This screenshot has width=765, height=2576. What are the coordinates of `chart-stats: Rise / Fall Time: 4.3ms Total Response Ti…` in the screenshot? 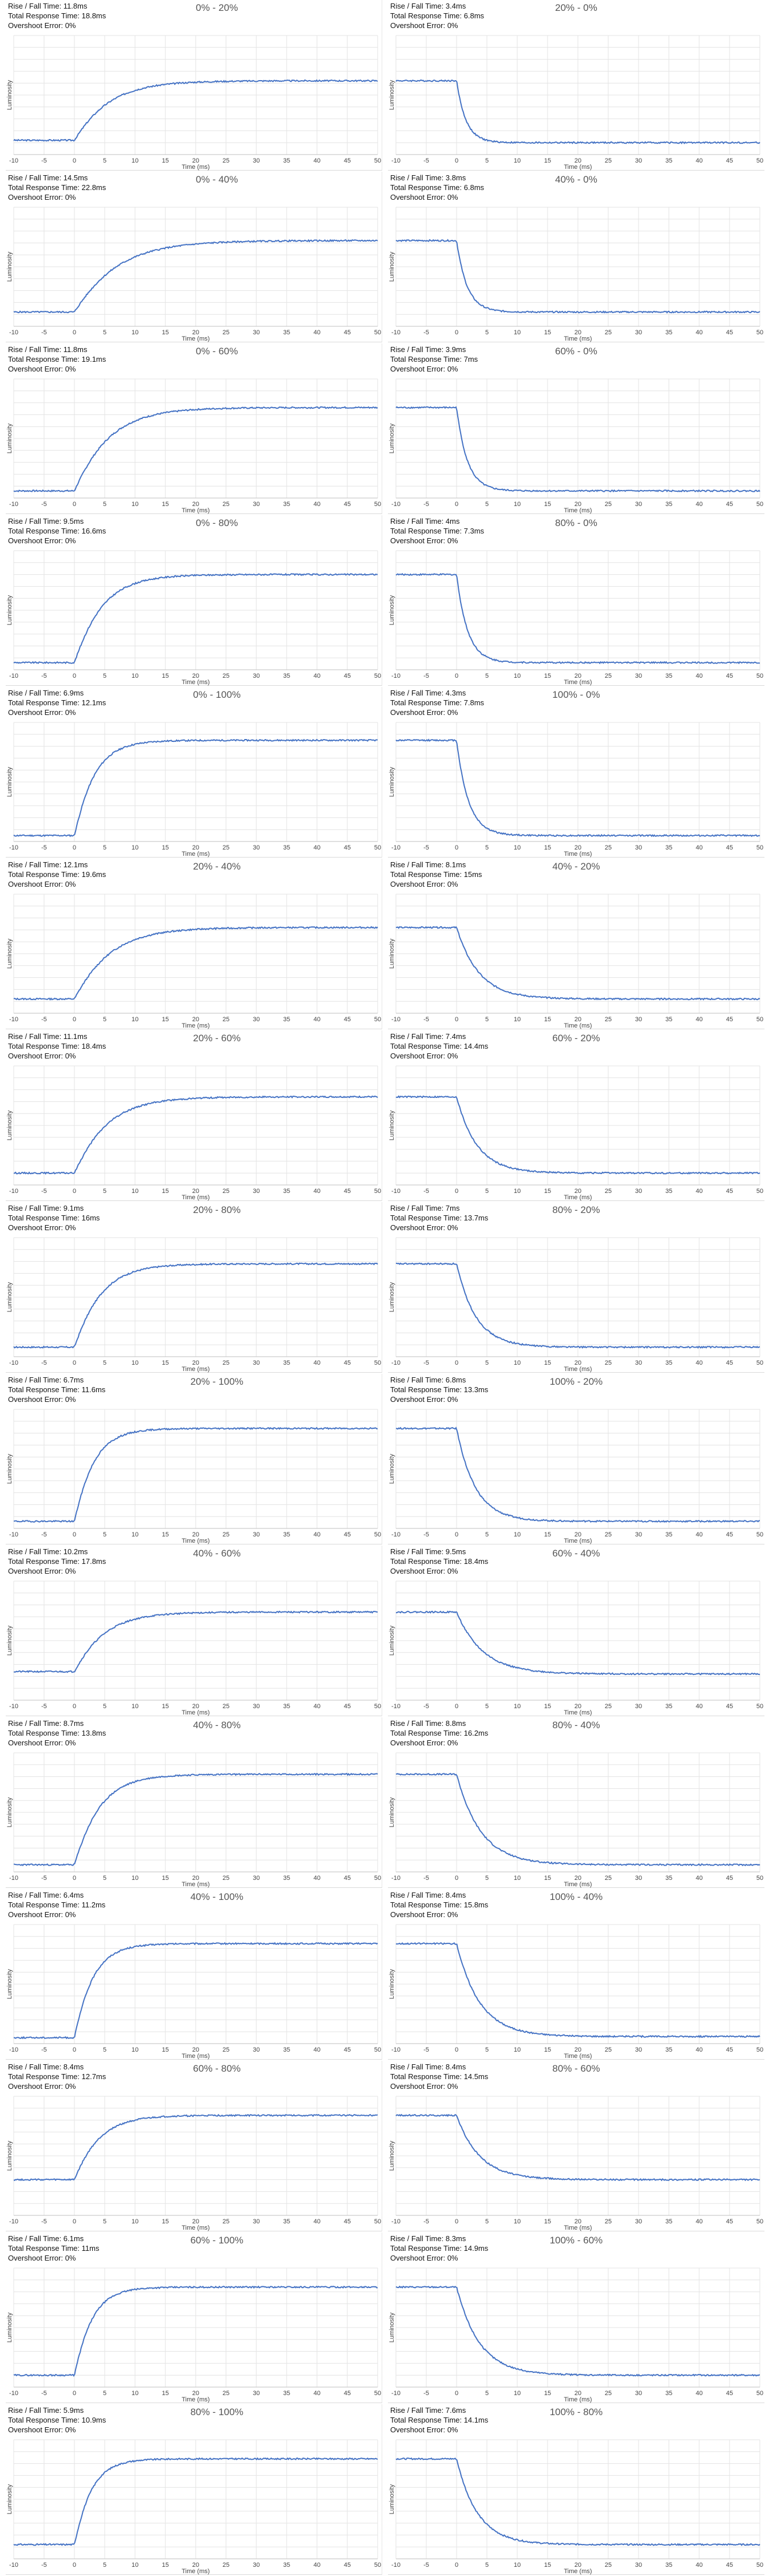 It's located at (437, 702).